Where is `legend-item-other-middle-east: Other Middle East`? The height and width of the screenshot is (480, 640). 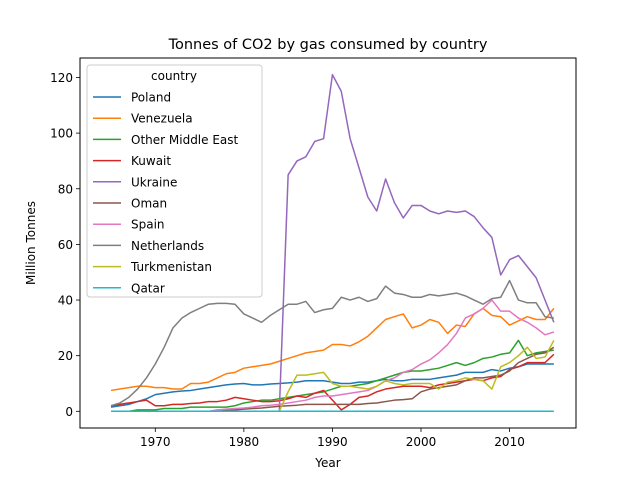
legend-item-other-middle-east: Other Middle East is located at coordinates (166, 140).